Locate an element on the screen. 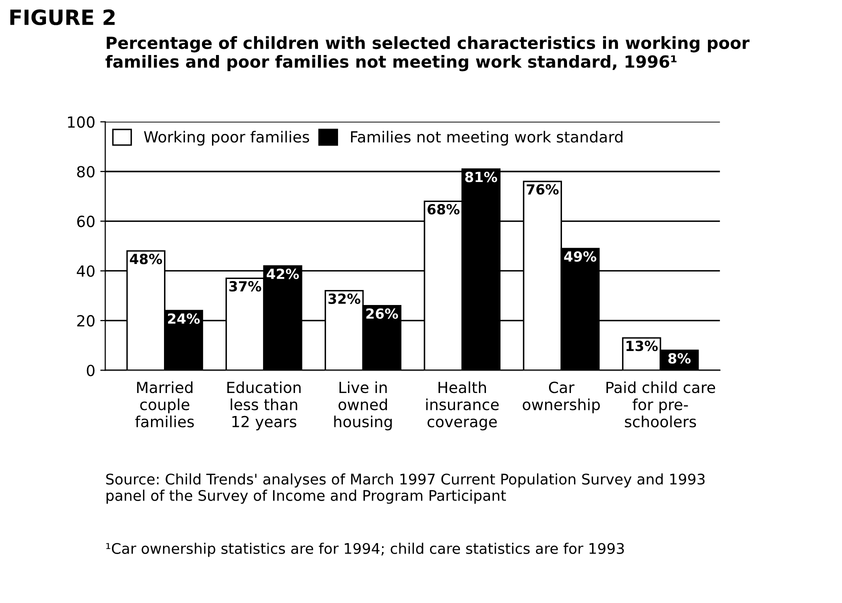 Image resolution: width=842 pixels, height=603 pixels. data-label: 81% is located at coordinates (481, 177).